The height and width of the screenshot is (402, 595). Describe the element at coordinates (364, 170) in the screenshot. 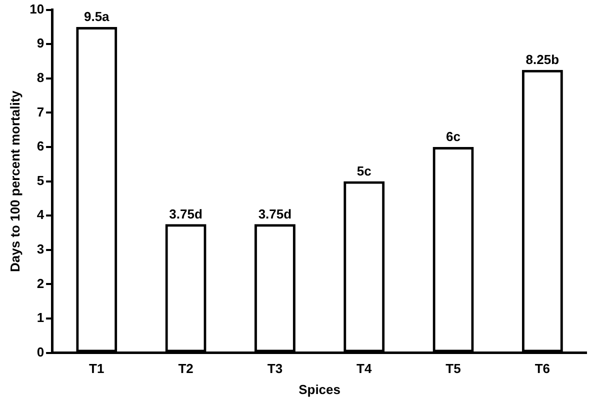

I see `data-label: 5c` at that location.